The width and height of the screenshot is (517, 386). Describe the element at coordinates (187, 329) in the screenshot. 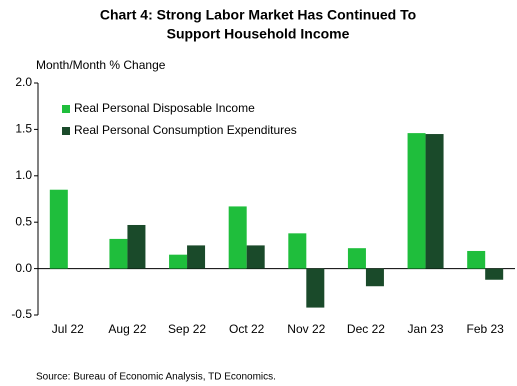

I see `x-tick-label: Sep 22` at that location.